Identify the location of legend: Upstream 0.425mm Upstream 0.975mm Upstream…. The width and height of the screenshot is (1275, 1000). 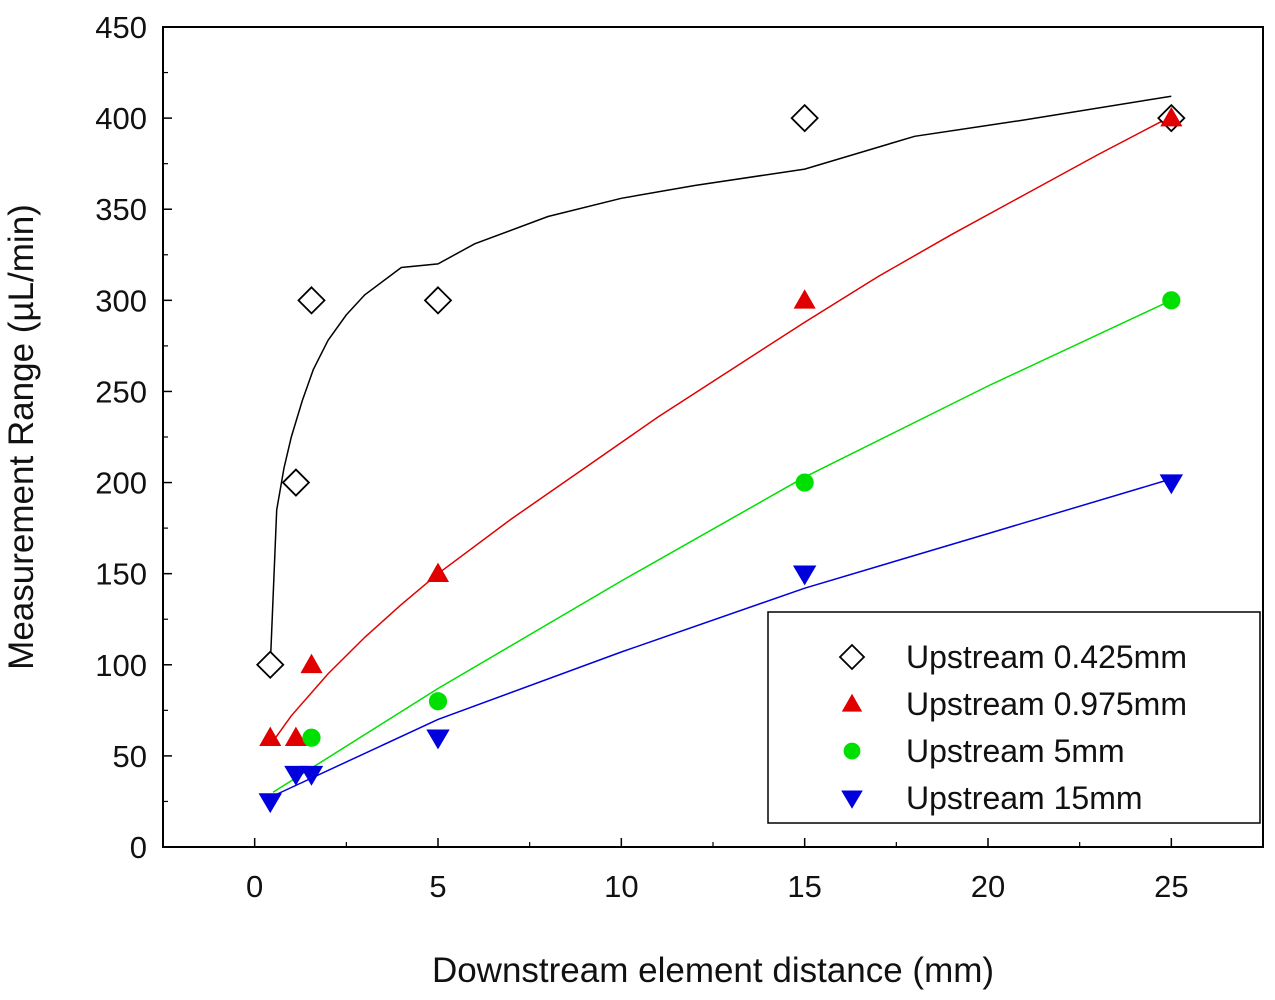
(1014, 717).